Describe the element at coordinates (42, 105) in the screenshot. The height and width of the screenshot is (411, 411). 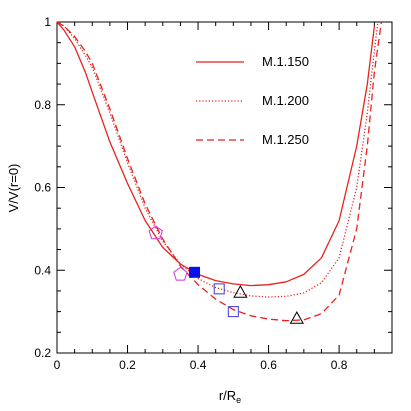
I see `y-tick-label: 0.8` at that location.